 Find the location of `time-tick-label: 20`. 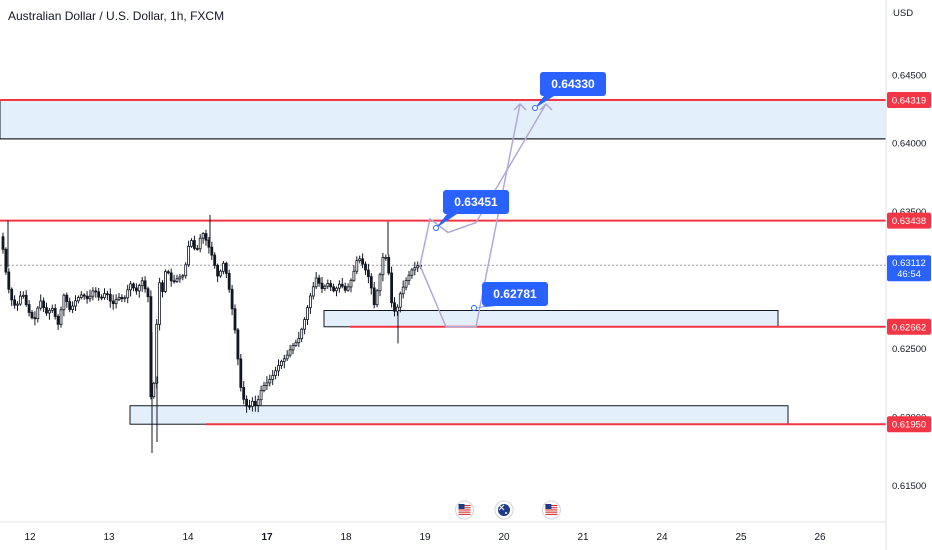

time-tick-label: 20 is located at coordinates (504, 537).